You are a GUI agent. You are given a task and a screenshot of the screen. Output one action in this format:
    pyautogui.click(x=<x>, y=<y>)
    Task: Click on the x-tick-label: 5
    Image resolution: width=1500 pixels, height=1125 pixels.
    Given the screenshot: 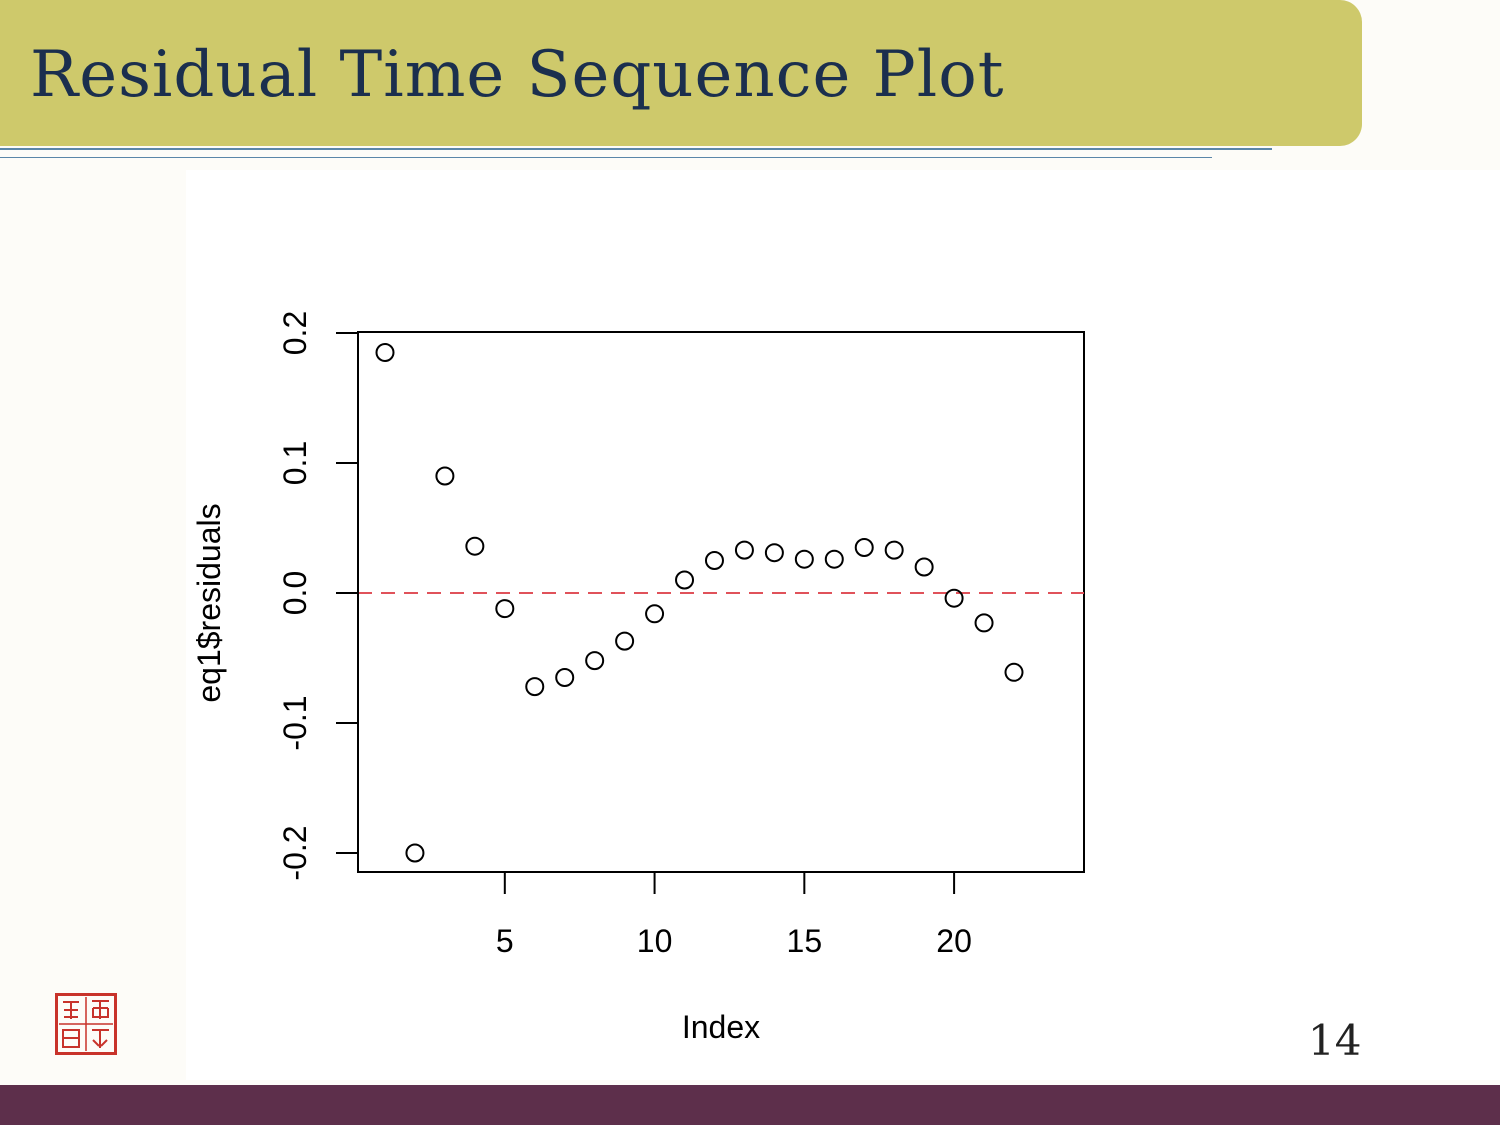 What is the action you would take?
    pyautogui.click(x=505, y=941)
    